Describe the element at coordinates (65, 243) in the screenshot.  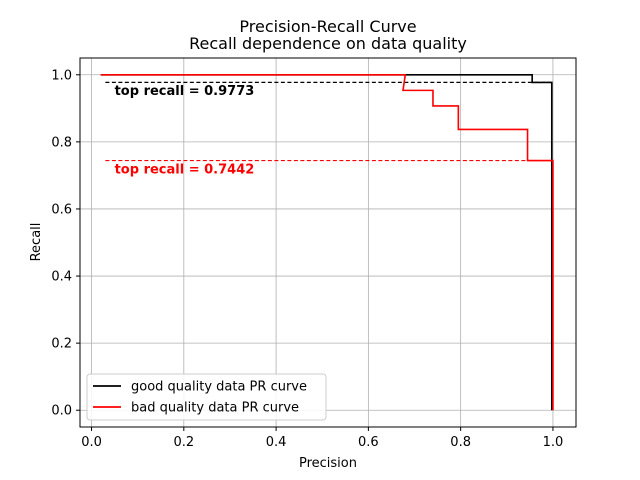
I see `y-axis-ticks: 0.0 0.2 0.4 0.6 0.8 1.0` at that location.